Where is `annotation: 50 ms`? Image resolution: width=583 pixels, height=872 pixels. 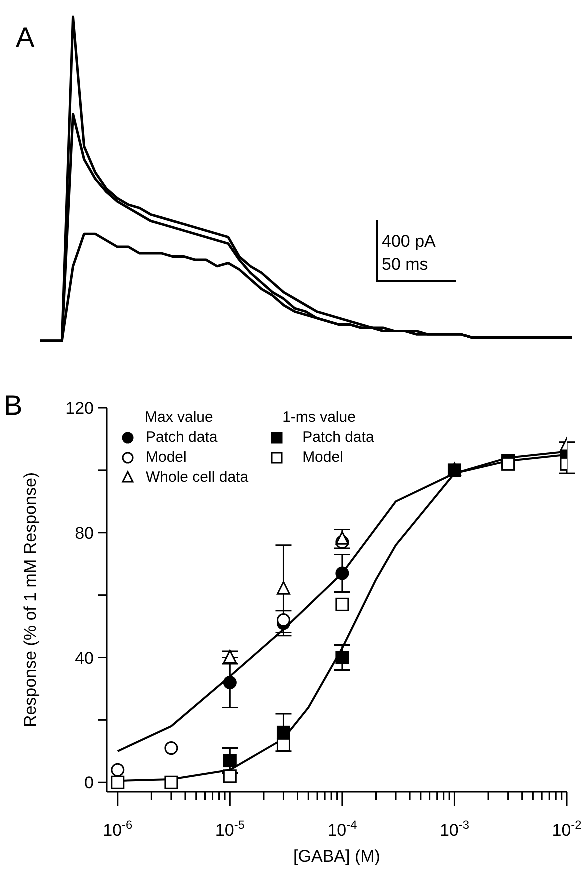 annotation: 50 ms is located at coordinates (405, 265).